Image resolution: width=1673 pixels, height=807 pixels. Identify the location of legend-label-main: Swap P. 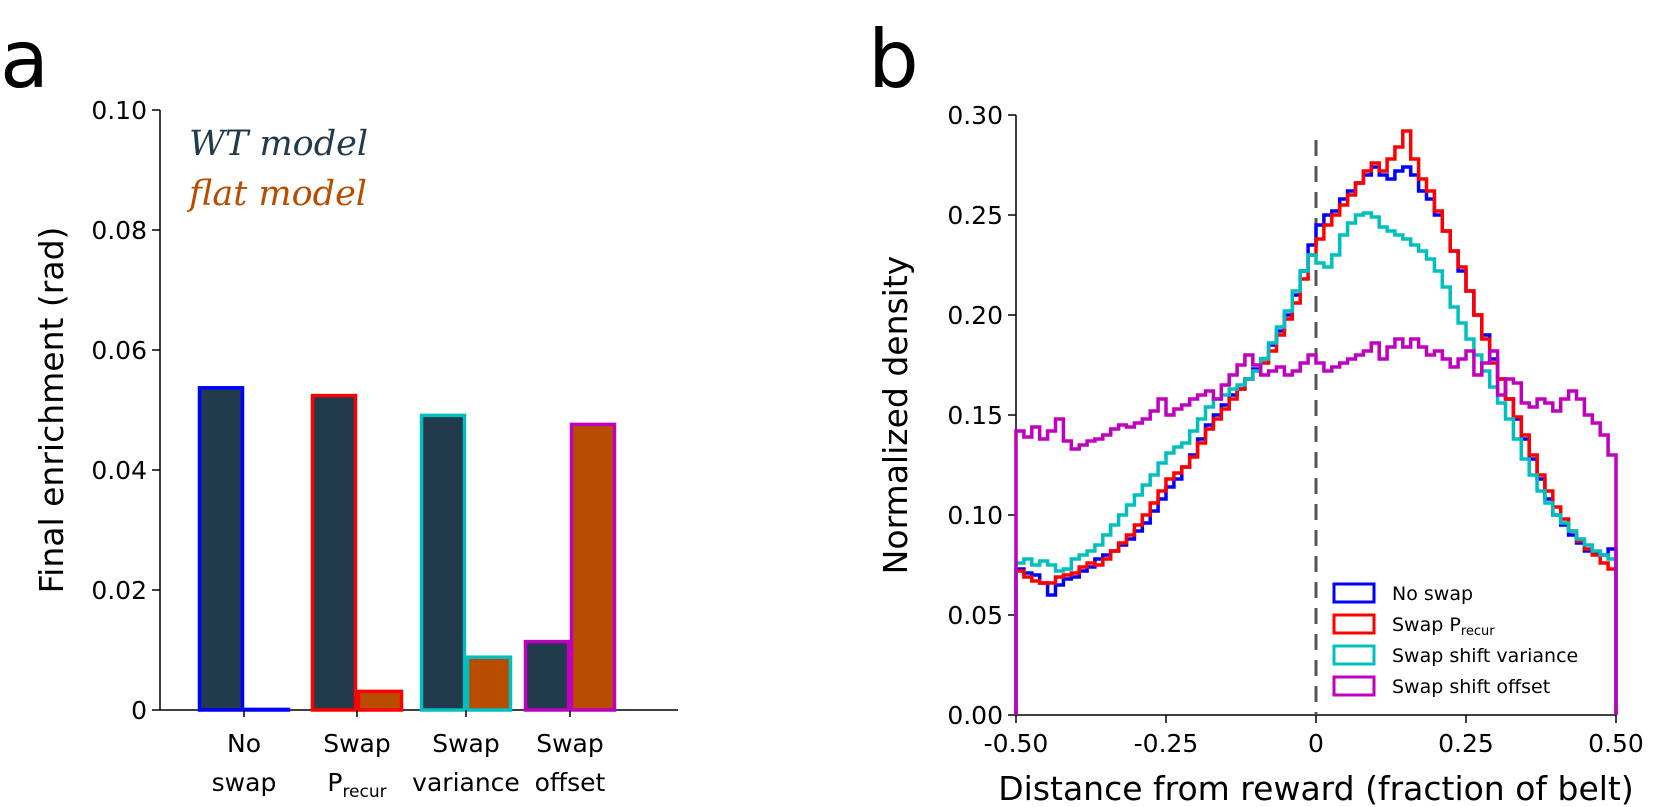
(1426, 625).